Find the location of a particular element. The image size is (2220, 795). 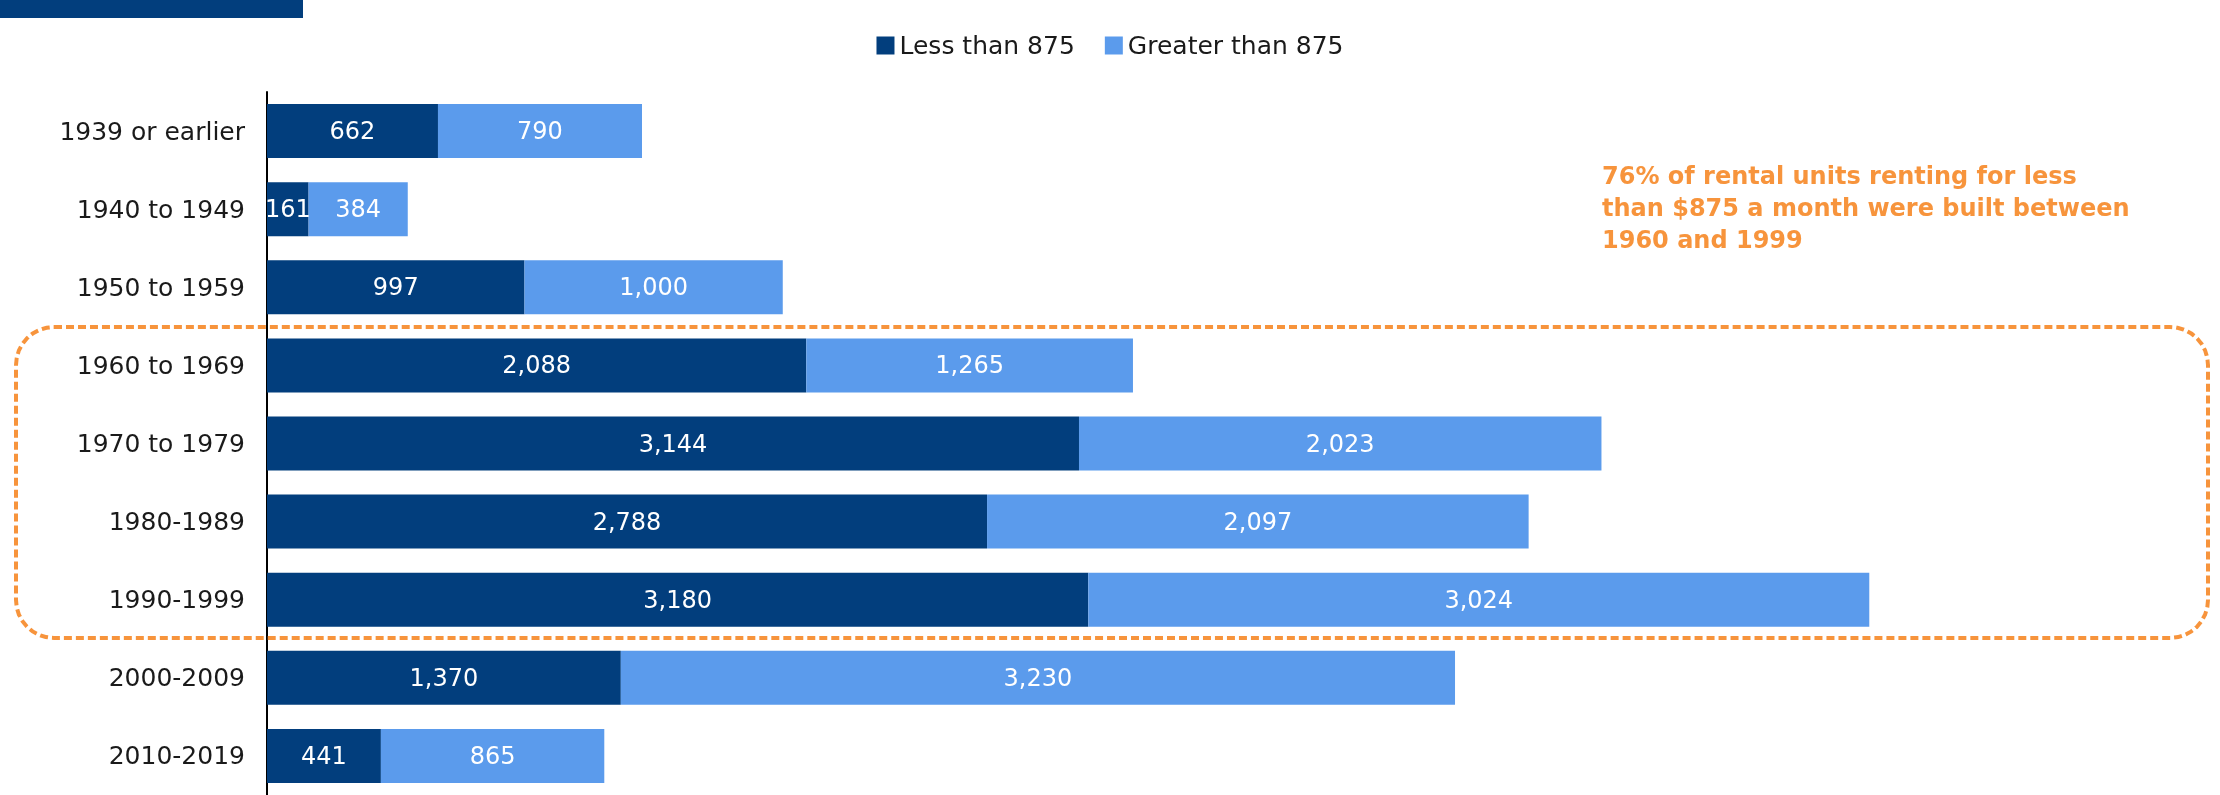

y-tick-label: 2010-2019 is located at coordinates (176, 756).